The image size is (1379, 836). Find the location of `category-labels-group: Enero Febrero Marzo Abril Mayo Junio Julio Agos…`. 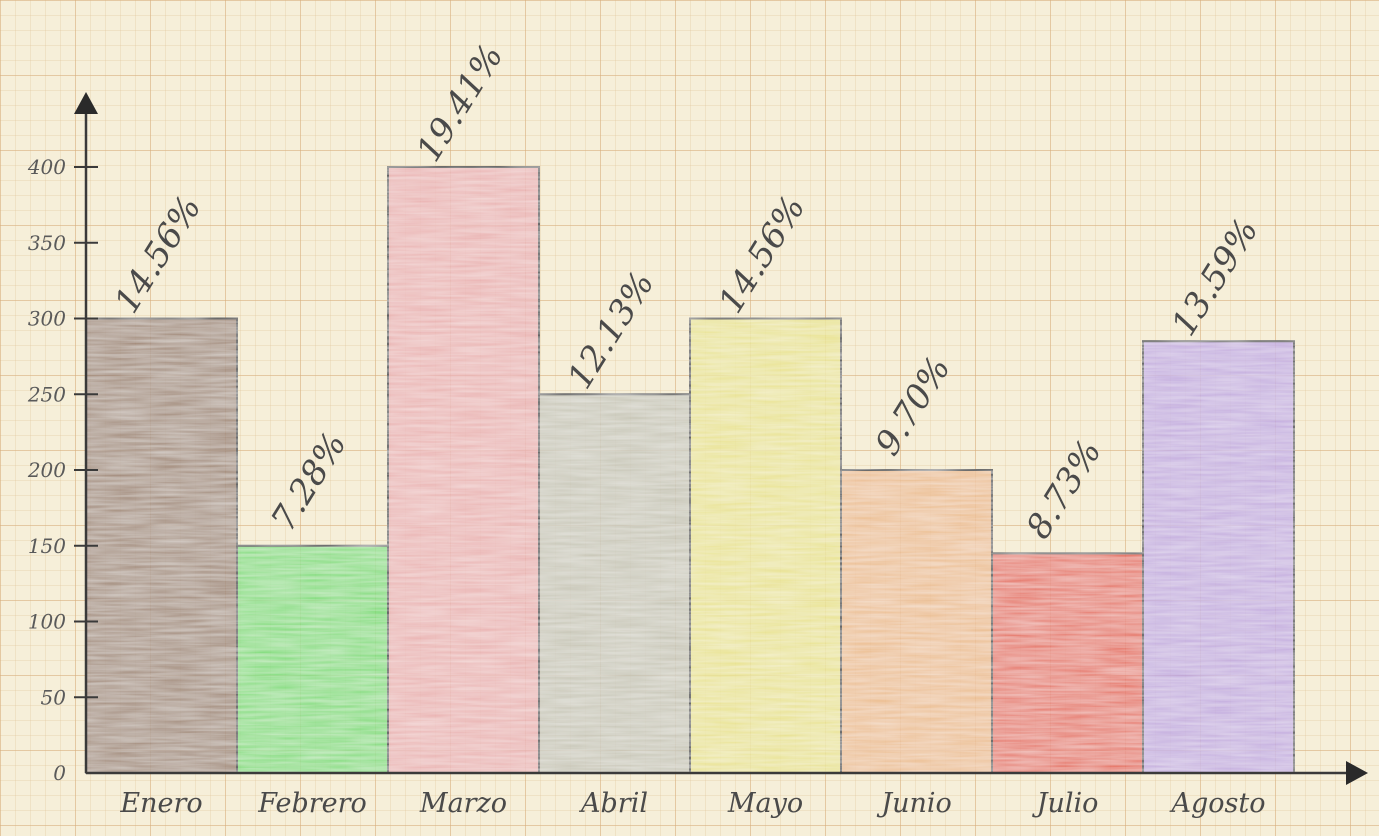

category-labels-group: Enero Febrero Marzo Abril Mayo Junio Julio Agos… is located at coordinates (692, 803).